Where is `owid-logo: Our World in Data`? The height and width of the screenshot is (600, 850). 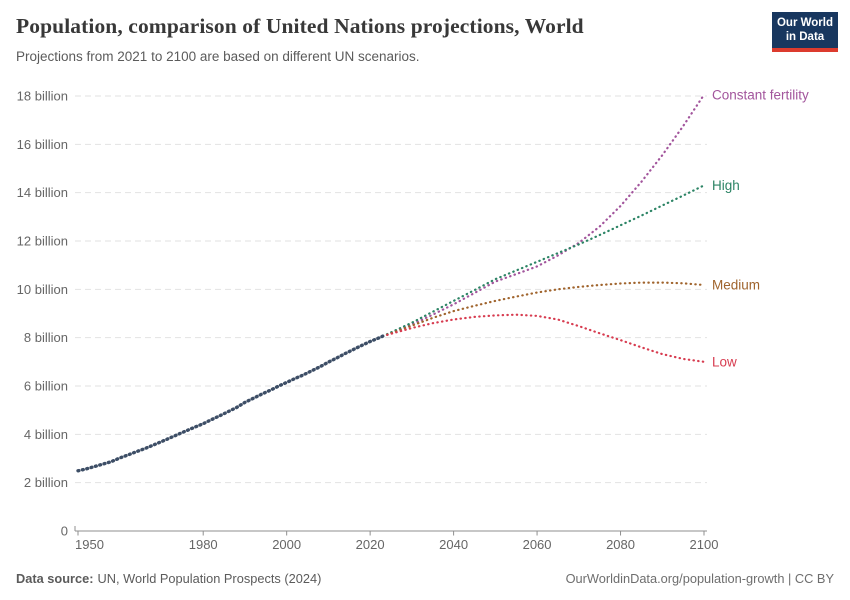 owid-logo: Our World in Data is located at coordinates (805, 32).